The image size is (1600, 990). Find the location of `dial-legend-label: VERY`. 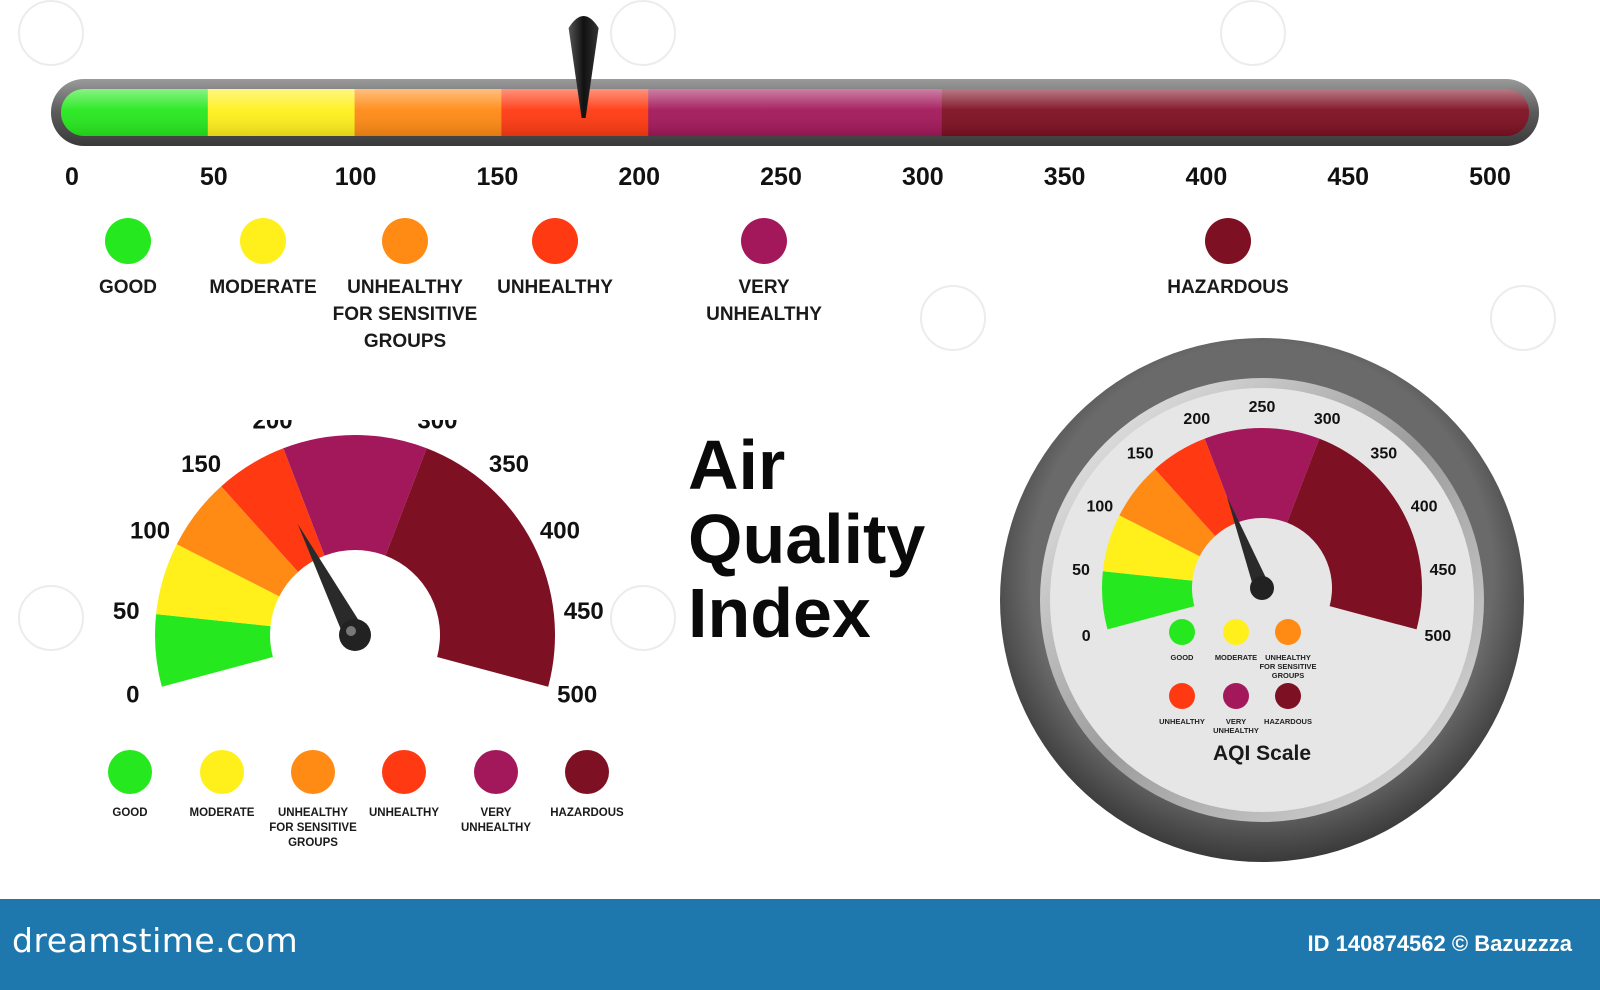

dial-legend-label: VERY is located at coordinates (1236, 721).